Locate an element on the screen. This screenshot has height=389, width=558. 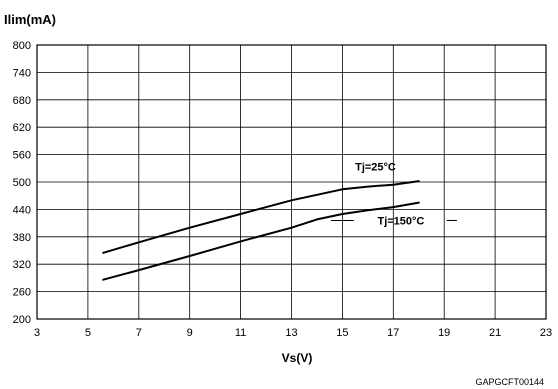
x-tick-label: 9 is located at coordinates (190, 333).